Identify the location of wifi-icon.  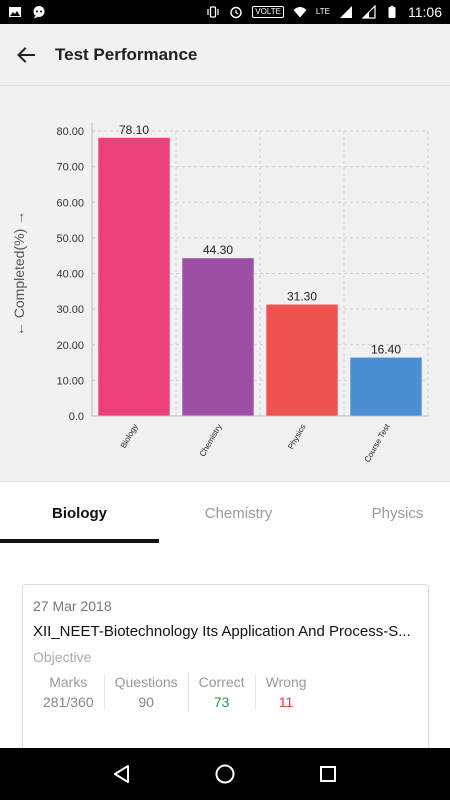
(300, 12).